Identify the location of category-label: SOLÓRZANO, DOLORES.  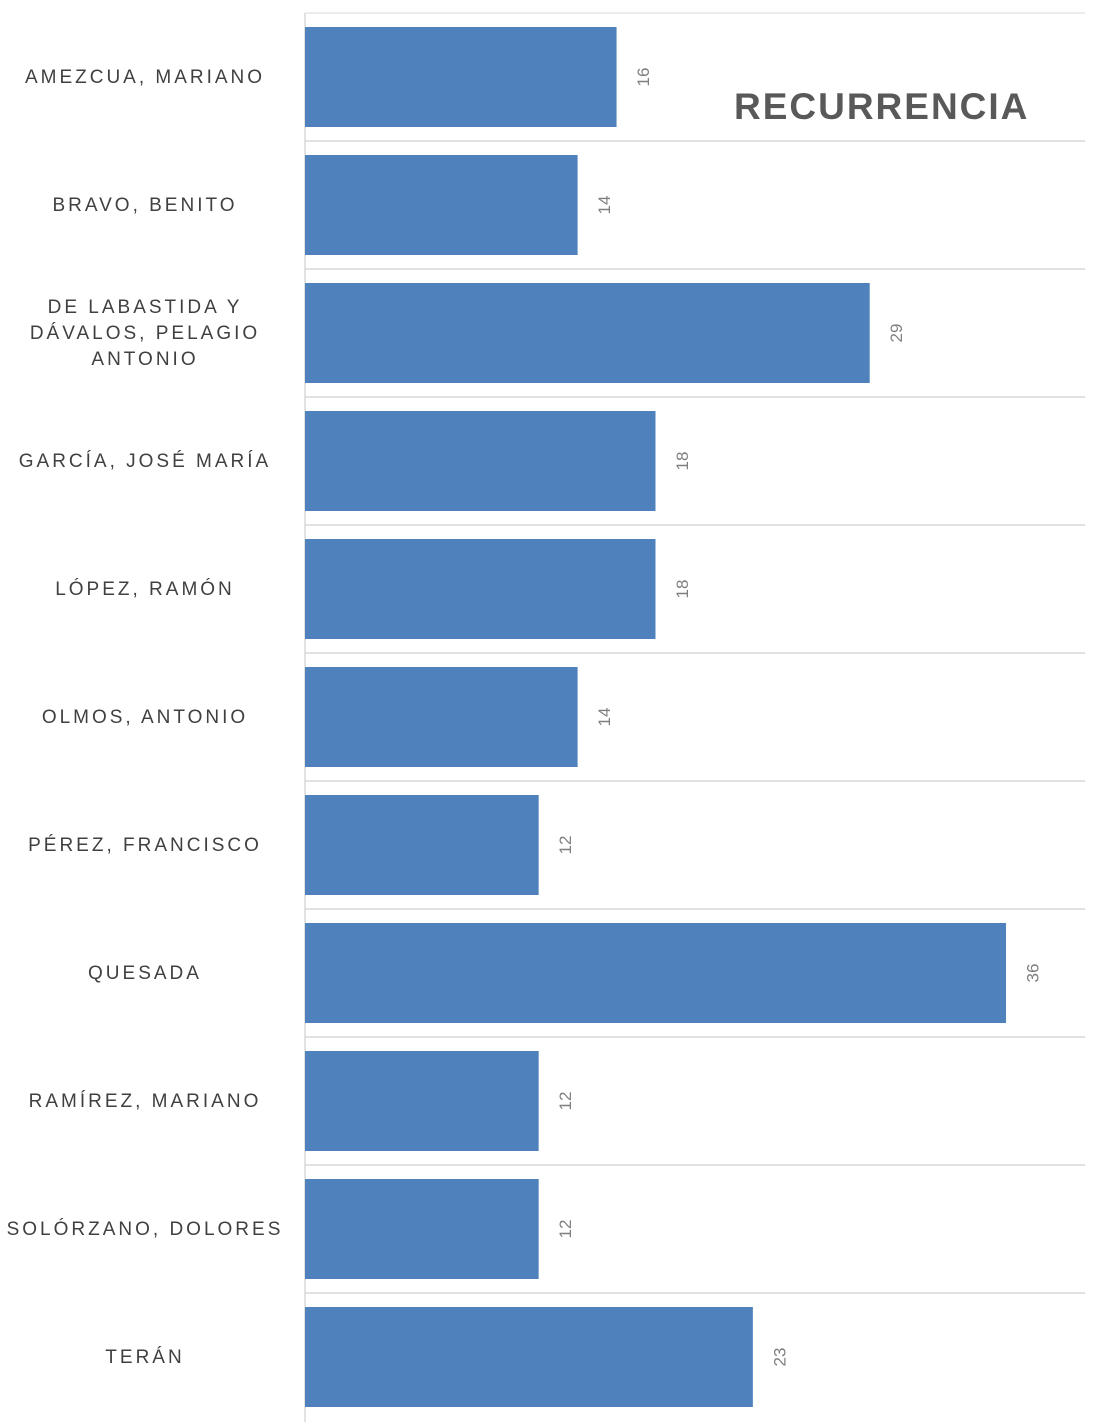
(145, 1230).